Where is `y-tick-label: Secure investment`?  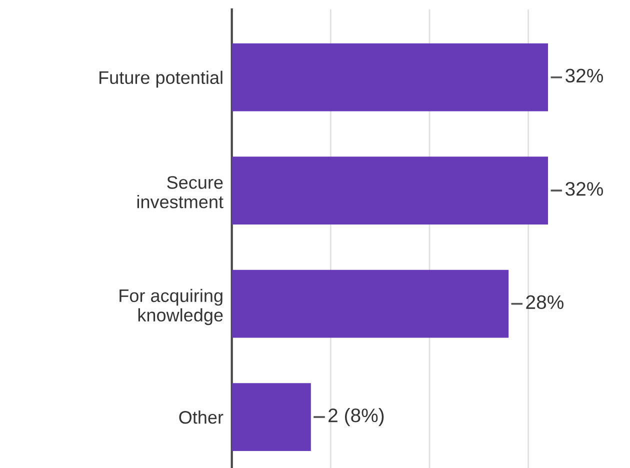
y-tick-label: Secure investment is located at coordinates (180, 192).